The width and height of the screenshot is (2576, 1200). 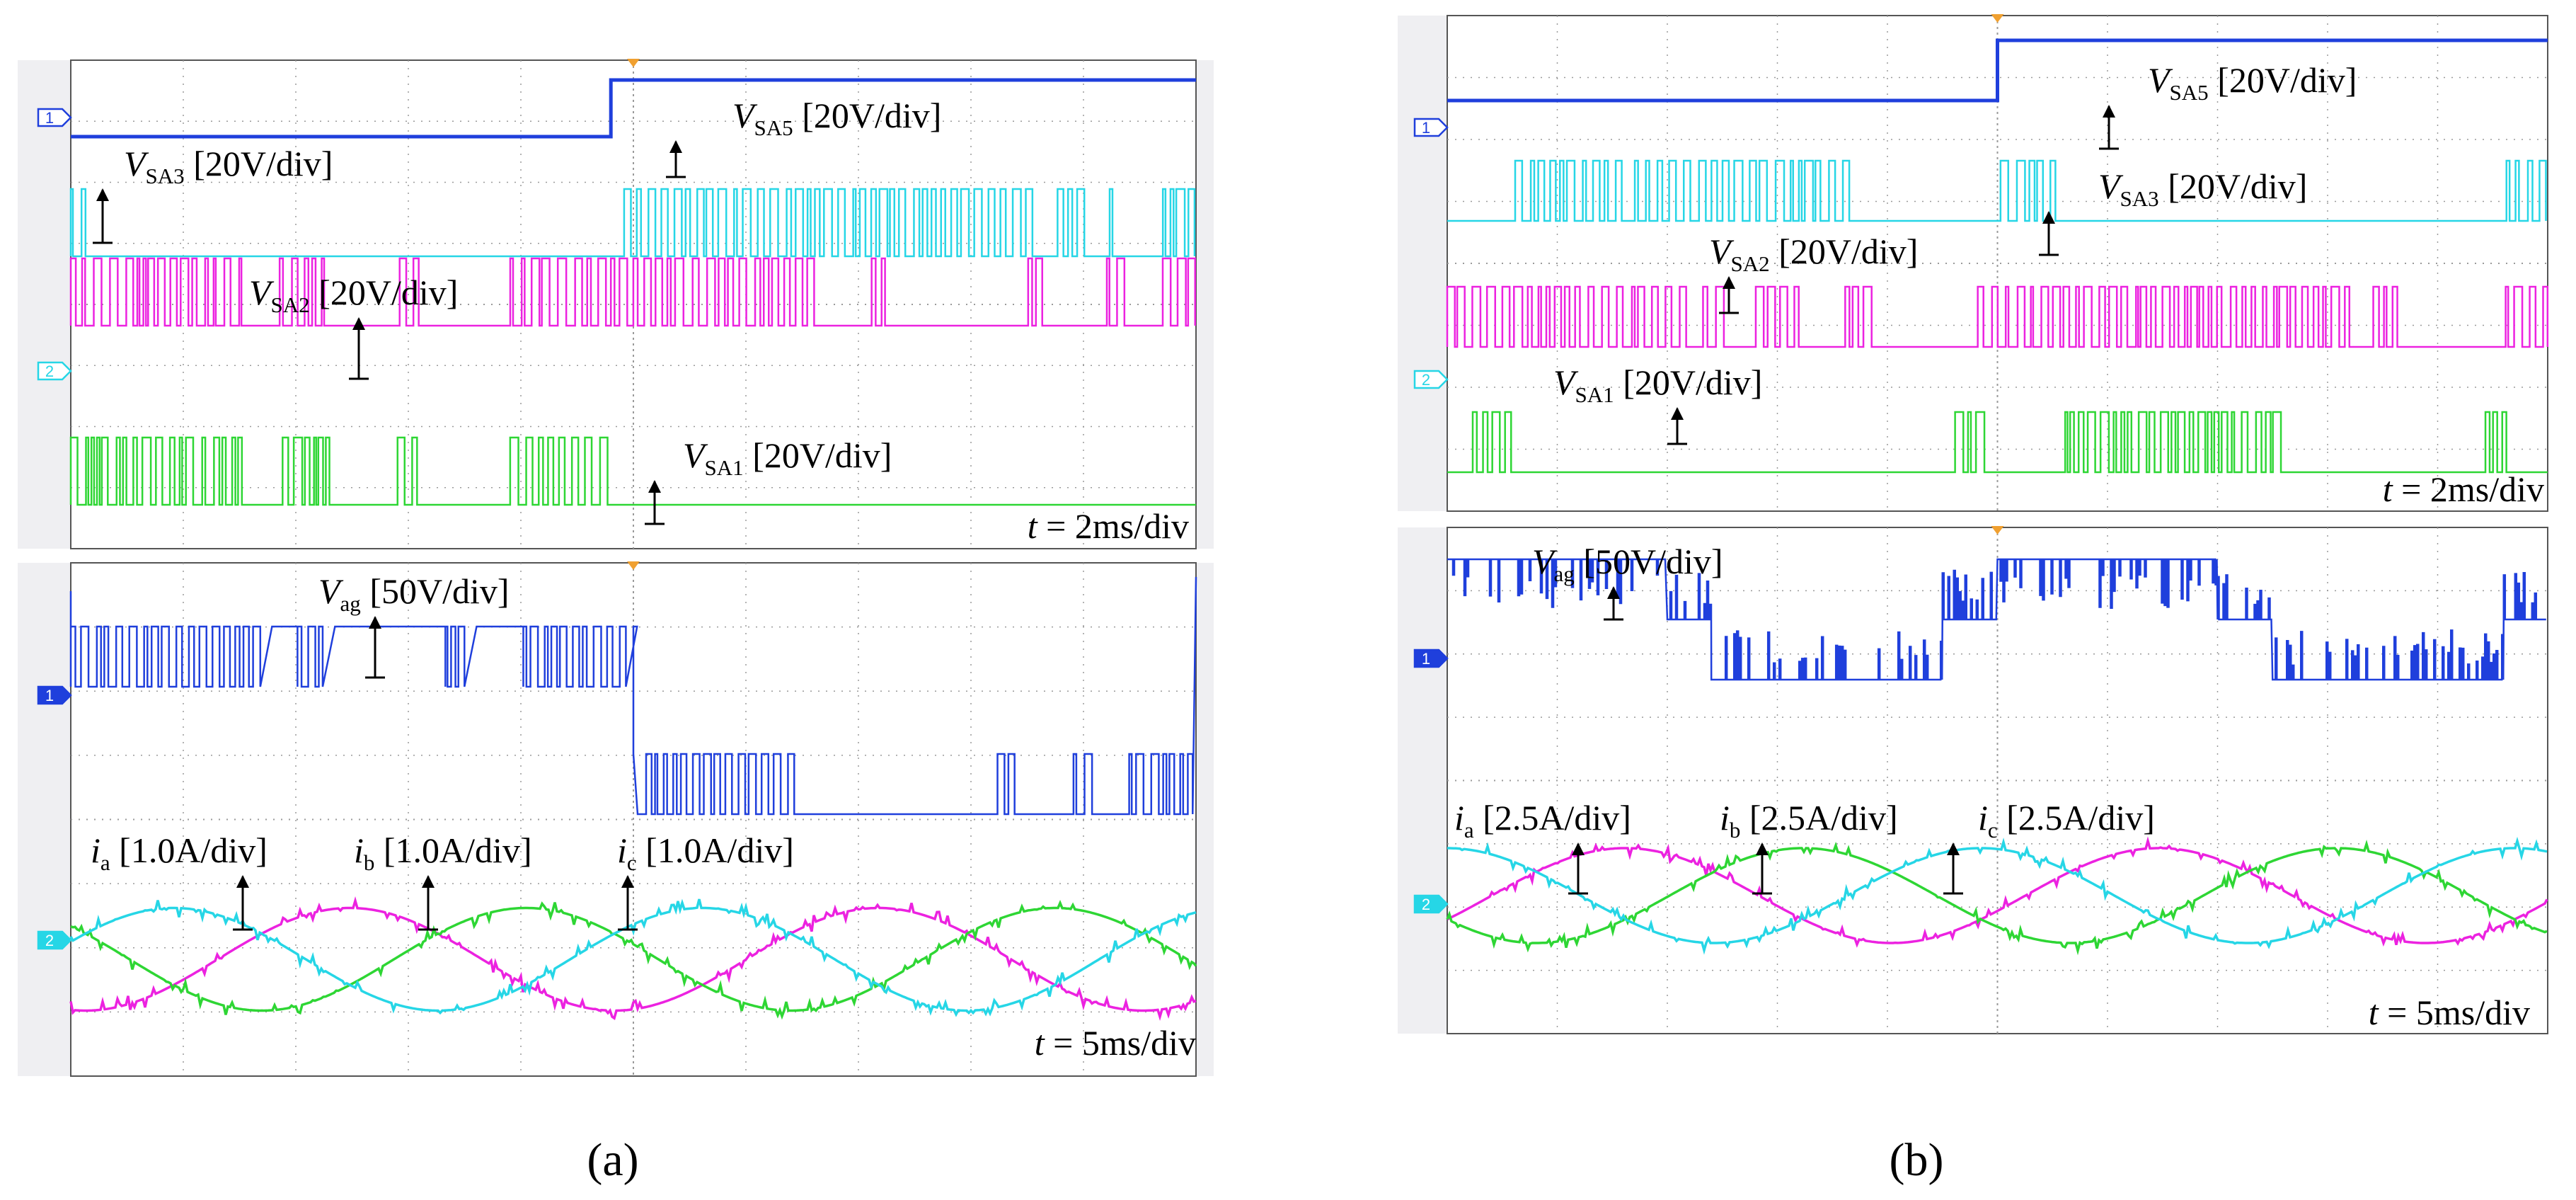 What do you see at coordinates (443, 852) in the screenshot?
I see `signal-label-ib: ib [1.0A/div]` at bounding box center [443, 852].